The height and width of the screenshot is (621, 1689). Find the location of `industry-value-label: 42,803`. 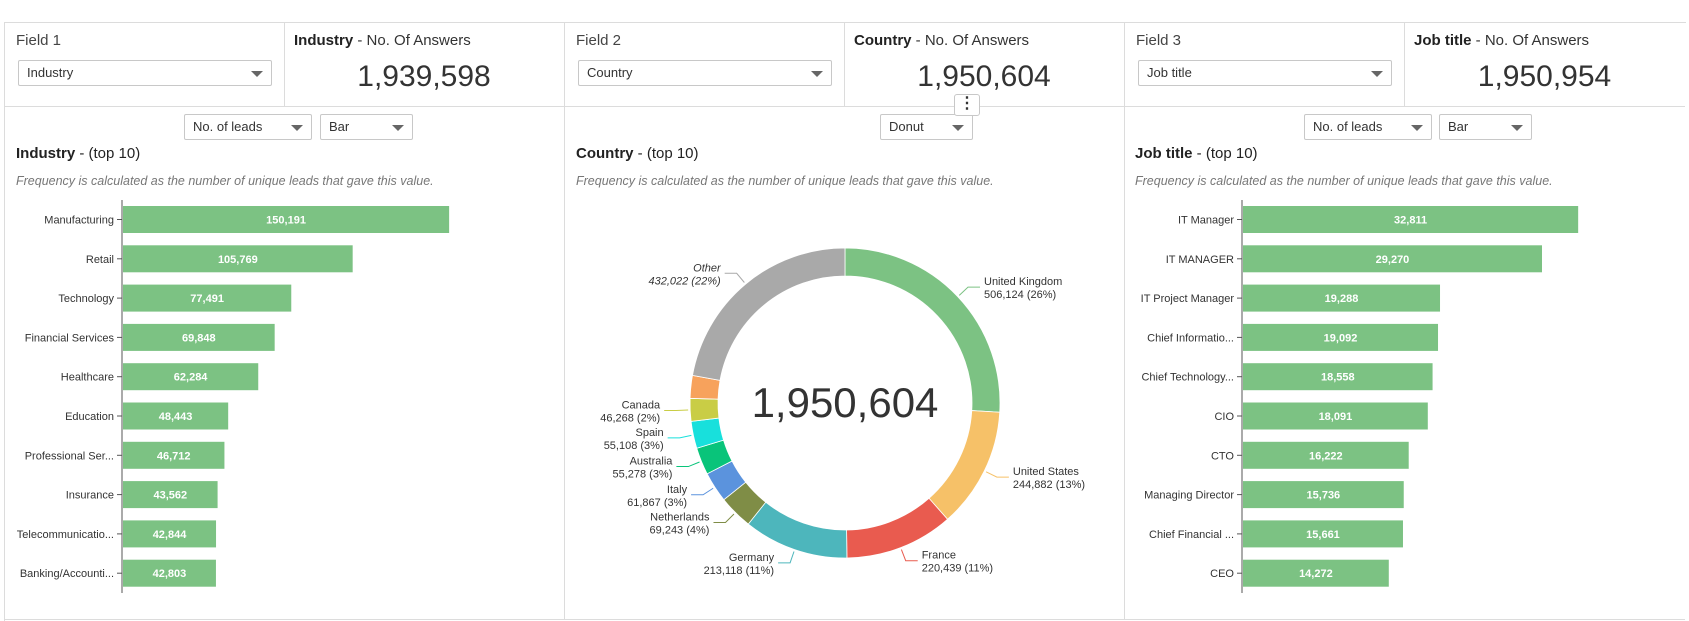

industry-value-label: 42,803 is located at coordinates (170, 574).